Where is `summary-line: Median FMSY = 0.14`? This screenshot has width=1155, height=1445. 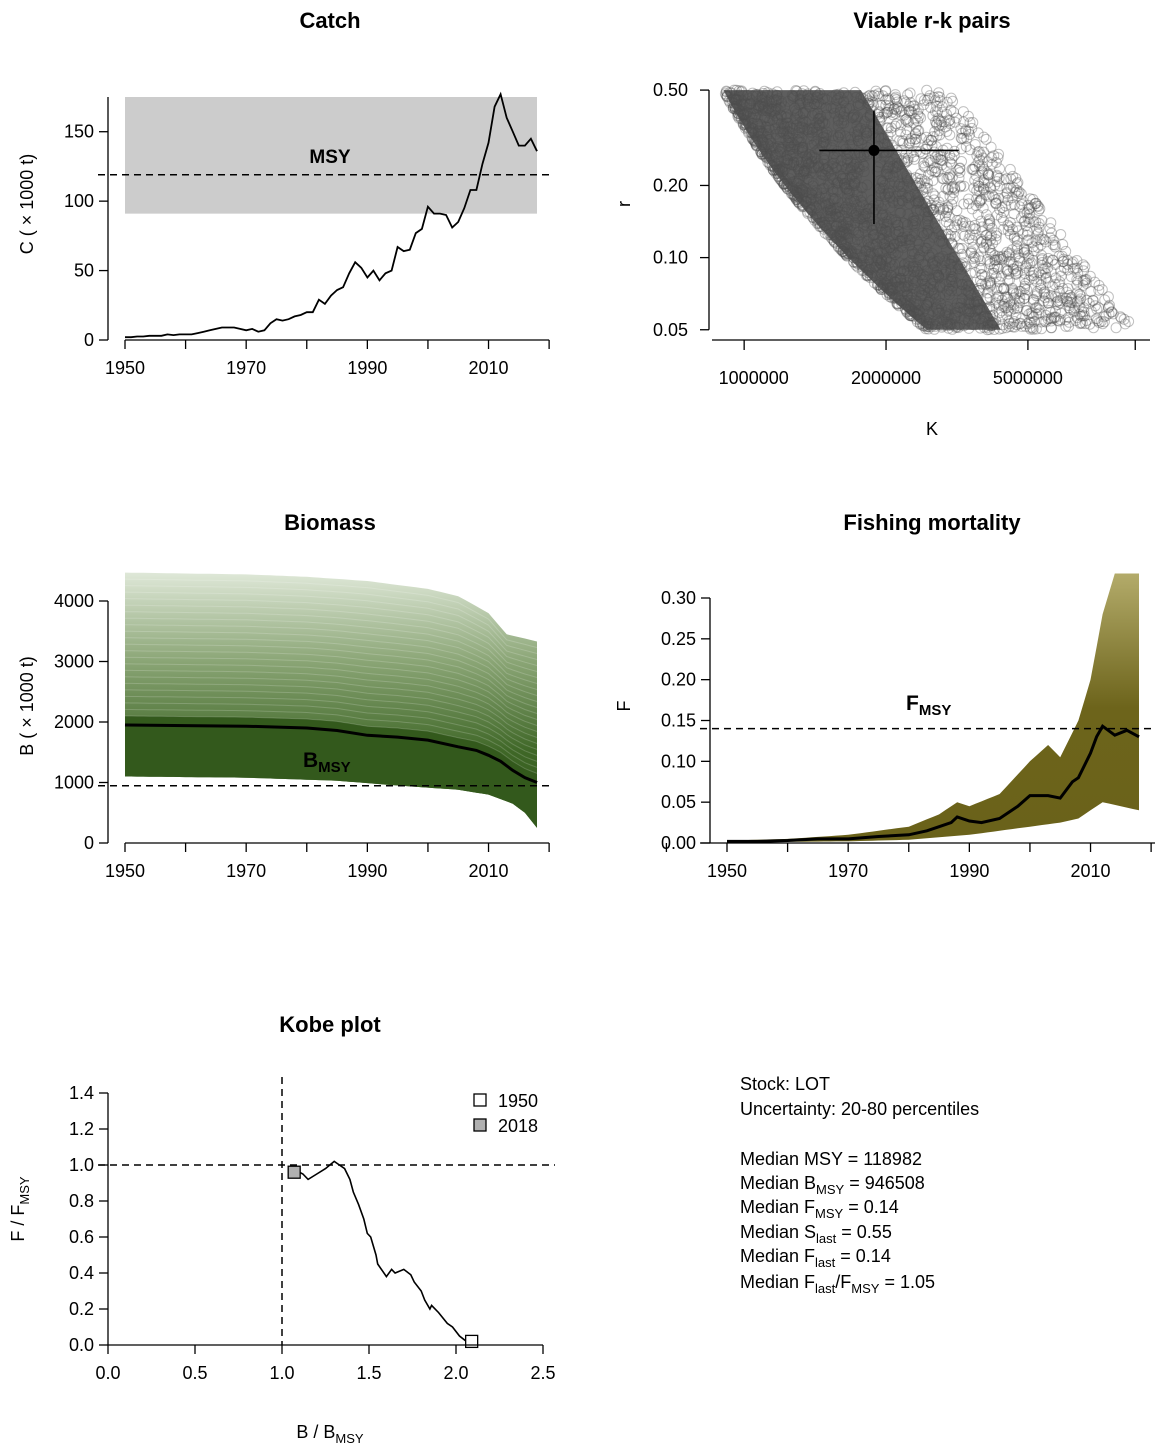
summary-line: Median FMSY = 0.14 is located at coordinates (819, 1209).